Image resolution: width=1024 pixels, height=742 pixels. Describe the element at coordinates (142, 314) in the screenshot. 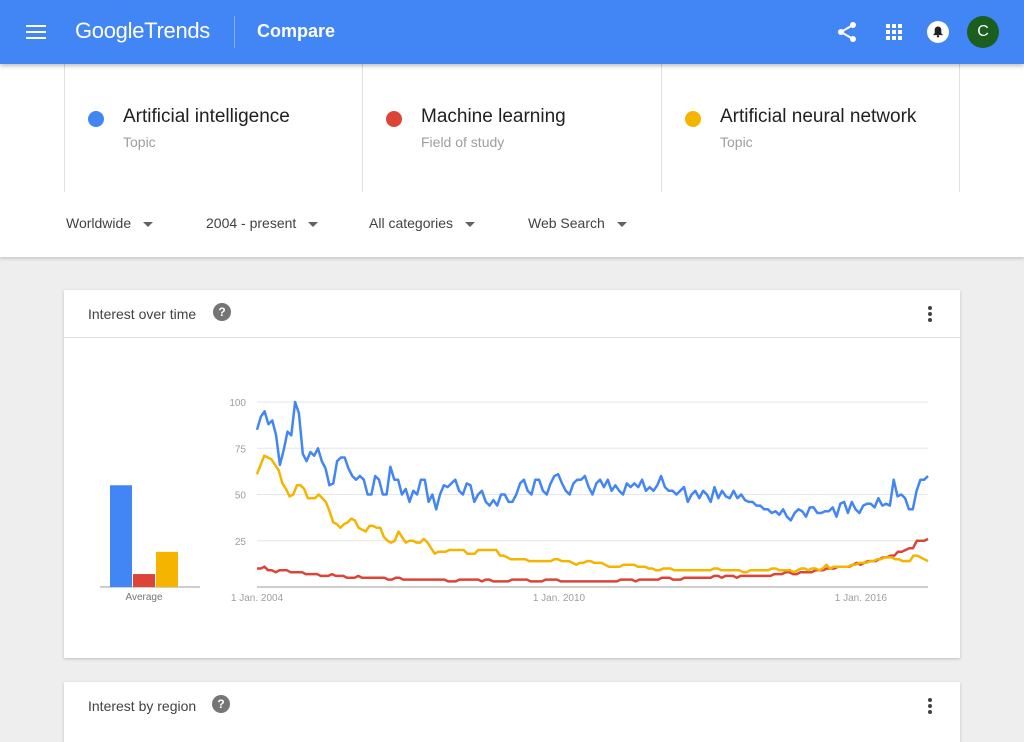

I see `card-title: Interest over time` at that location.